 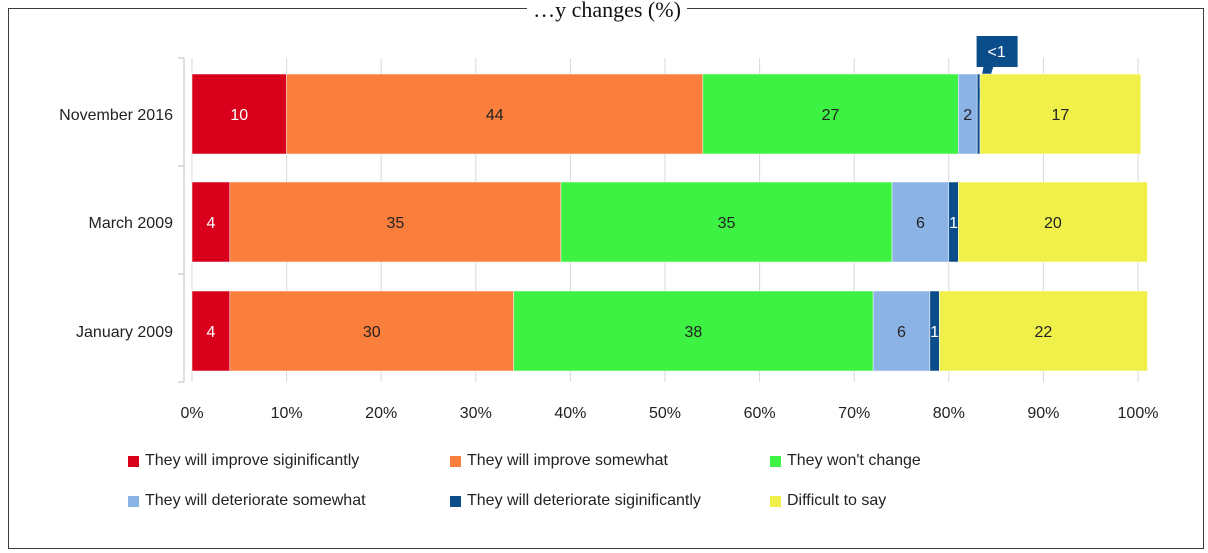 I want to click on data-label: 27, so click(x=831, y=115).